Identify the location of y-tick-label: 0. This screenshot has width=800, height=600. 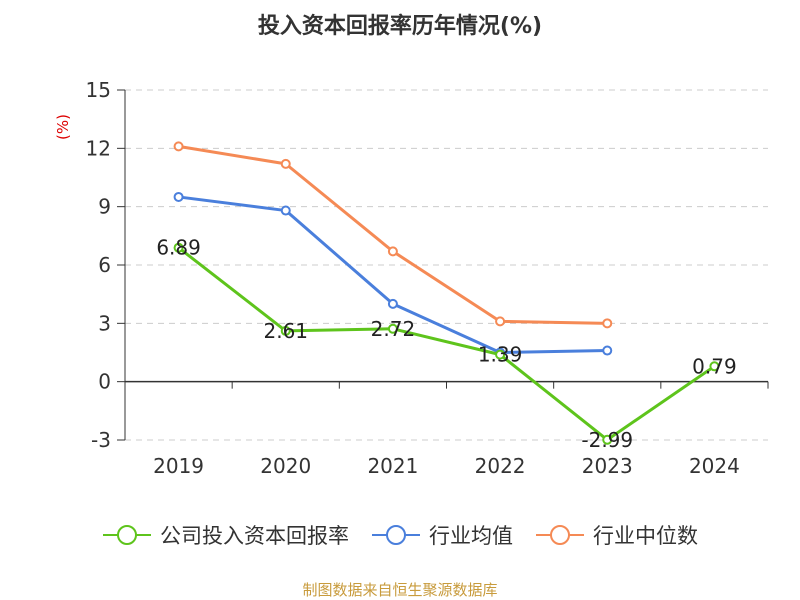
(104, 382).